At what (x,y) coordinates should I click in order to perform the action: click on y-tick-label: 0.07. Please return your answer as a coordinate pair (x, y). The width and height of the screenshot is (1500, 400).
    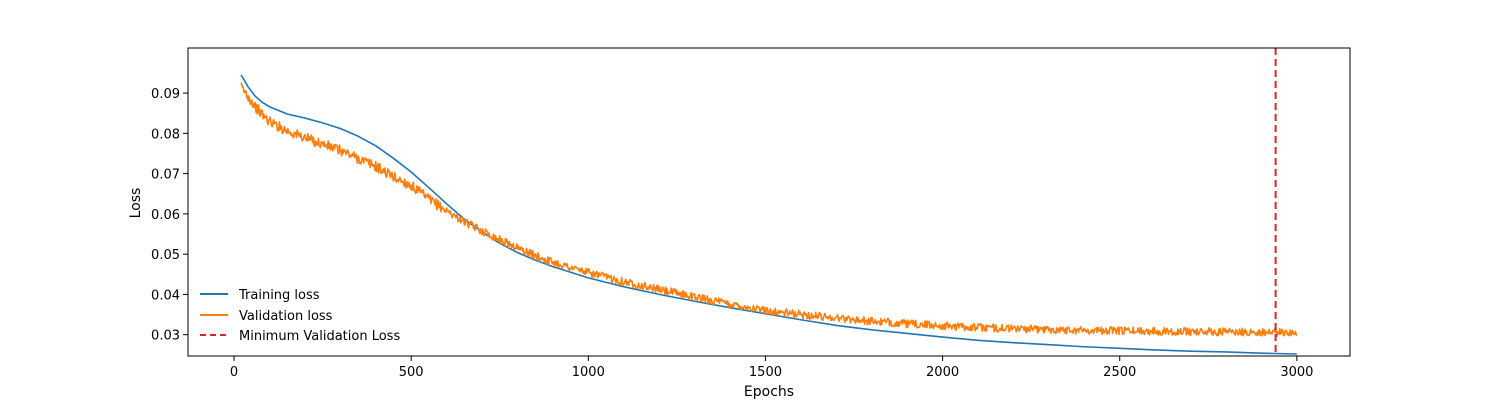
    Looking at the image, I should click on (165, 175).